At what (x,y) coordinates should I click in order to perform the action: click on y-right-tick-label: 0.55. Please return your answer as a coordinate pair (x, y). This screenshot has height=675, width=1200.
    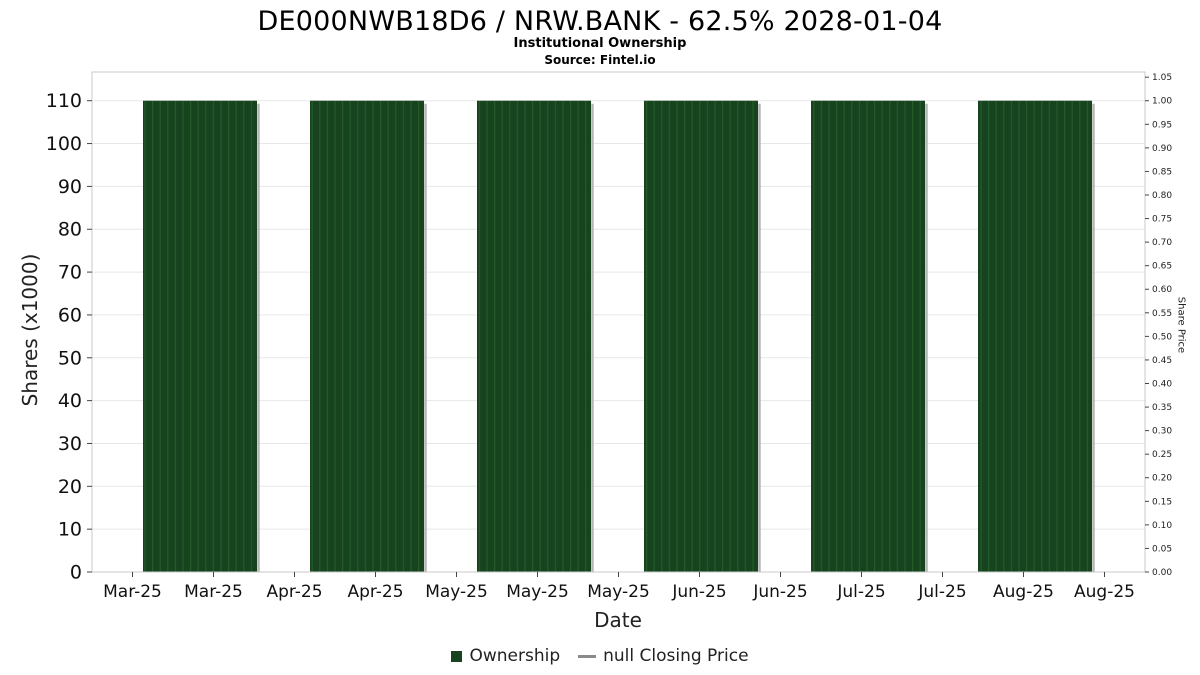
    Looking at the image, I should click on (1162, 314).